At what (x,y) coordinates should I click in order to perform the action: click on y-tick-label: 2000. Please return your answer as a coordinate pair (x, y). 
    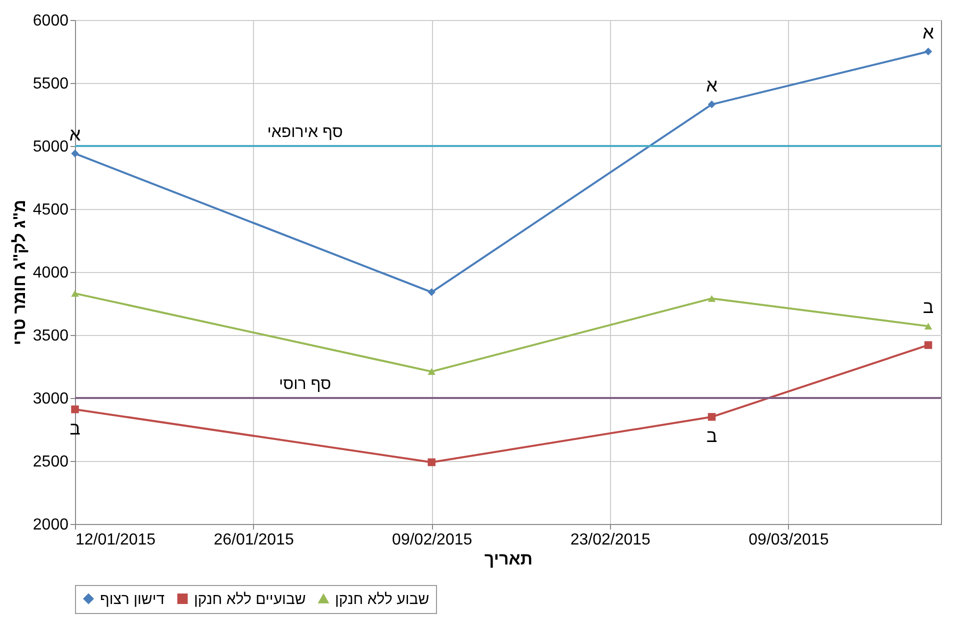
    Looking at the image, I should click on (50, 525).